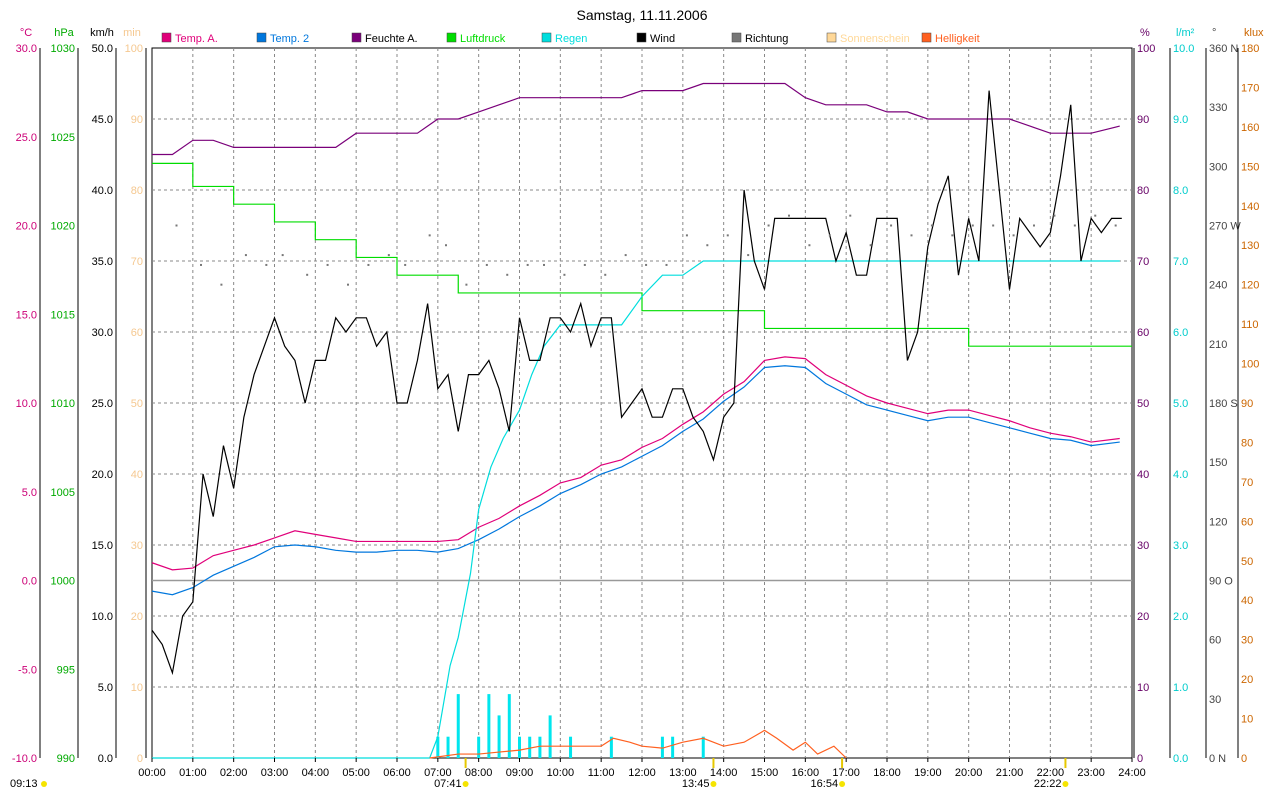  I want to click on rain-tick-label: 7.0, so click(1180, 262).